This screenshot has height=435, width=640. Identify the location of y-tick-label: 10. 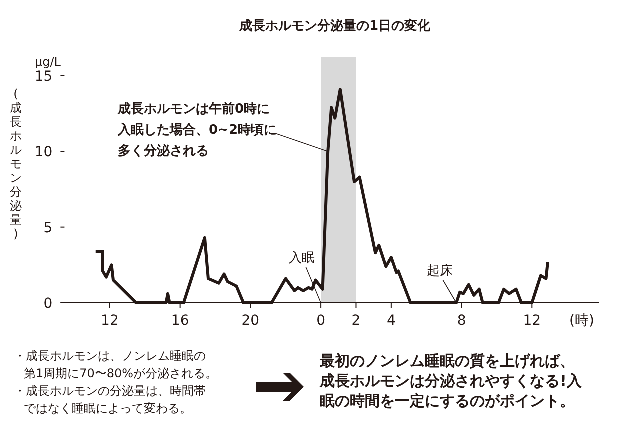
(43, 152).